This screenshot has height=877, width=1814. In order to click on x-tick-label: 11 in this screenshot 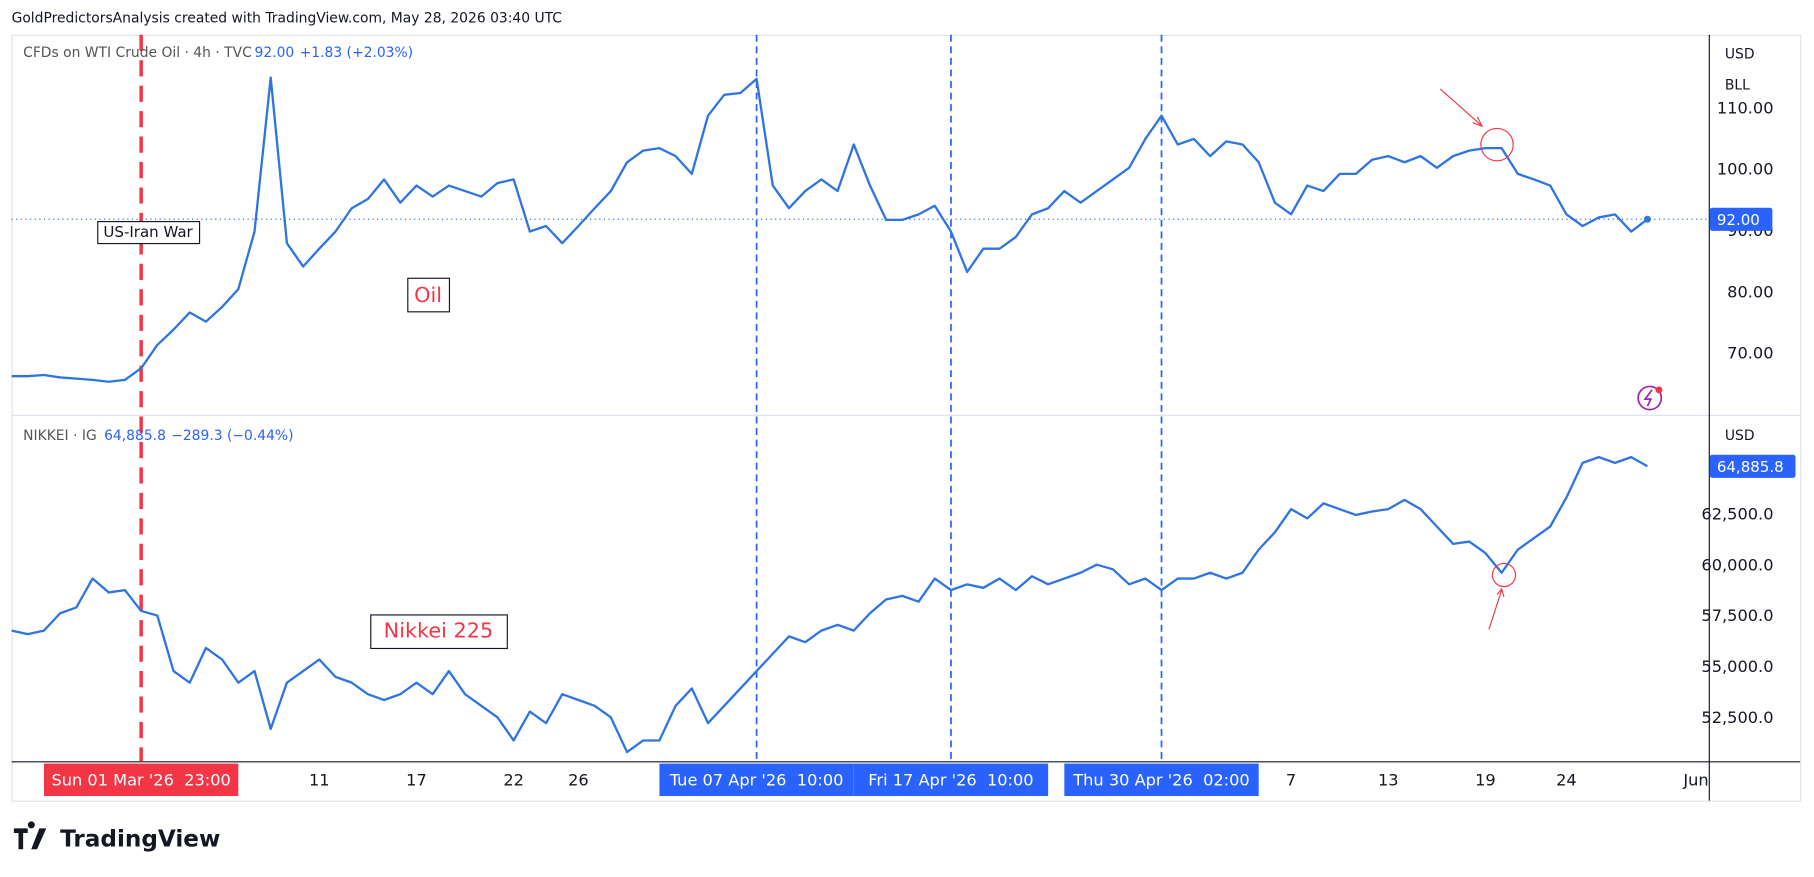, I will do `click(319, 779)`.